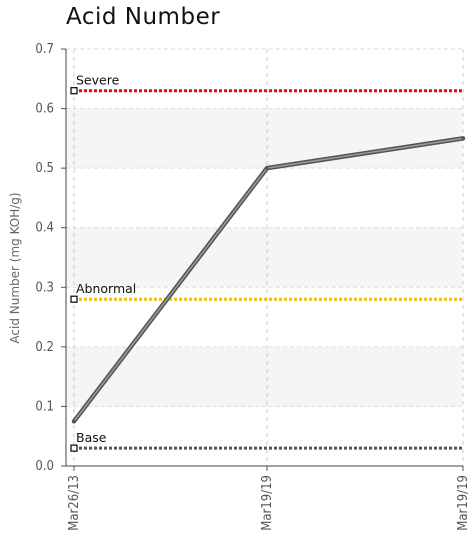 This screenshot has width=474, height=547. Describe the element at coordinates (98, 80) in the screenshot. I see `reference-label: Severe` at that location.